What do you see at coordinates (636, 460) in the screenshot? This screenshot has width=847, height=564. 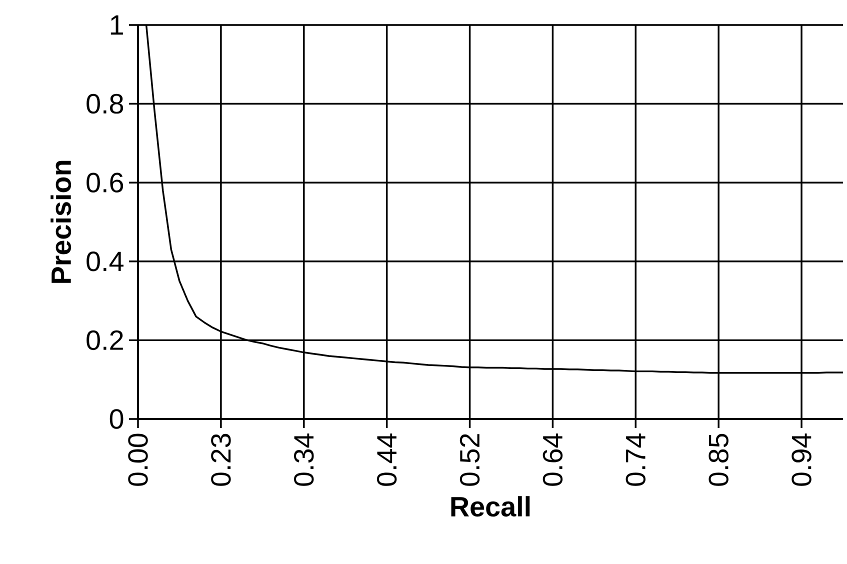 I see `x-tick-label: 0.74` at bounding box center [636, 460].